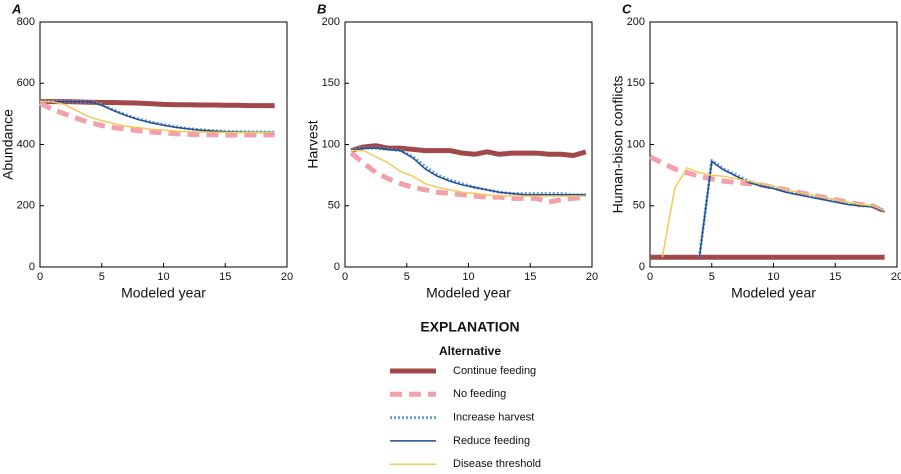  I want to click on y-tick-label: 600, so click(26, 83).